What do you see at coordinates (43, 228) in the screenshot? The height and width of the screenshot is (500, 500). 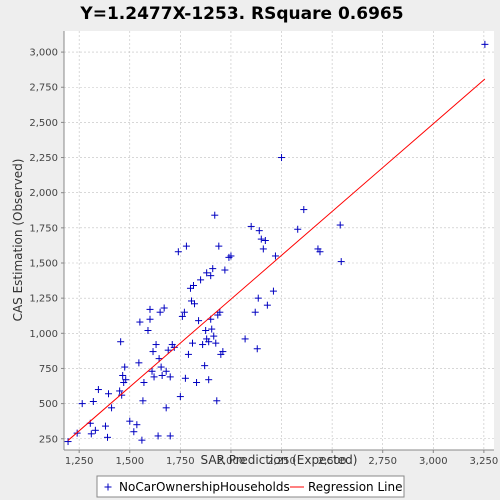 I see `y-tick-label: 1,750` at bounding box center [43, 228].